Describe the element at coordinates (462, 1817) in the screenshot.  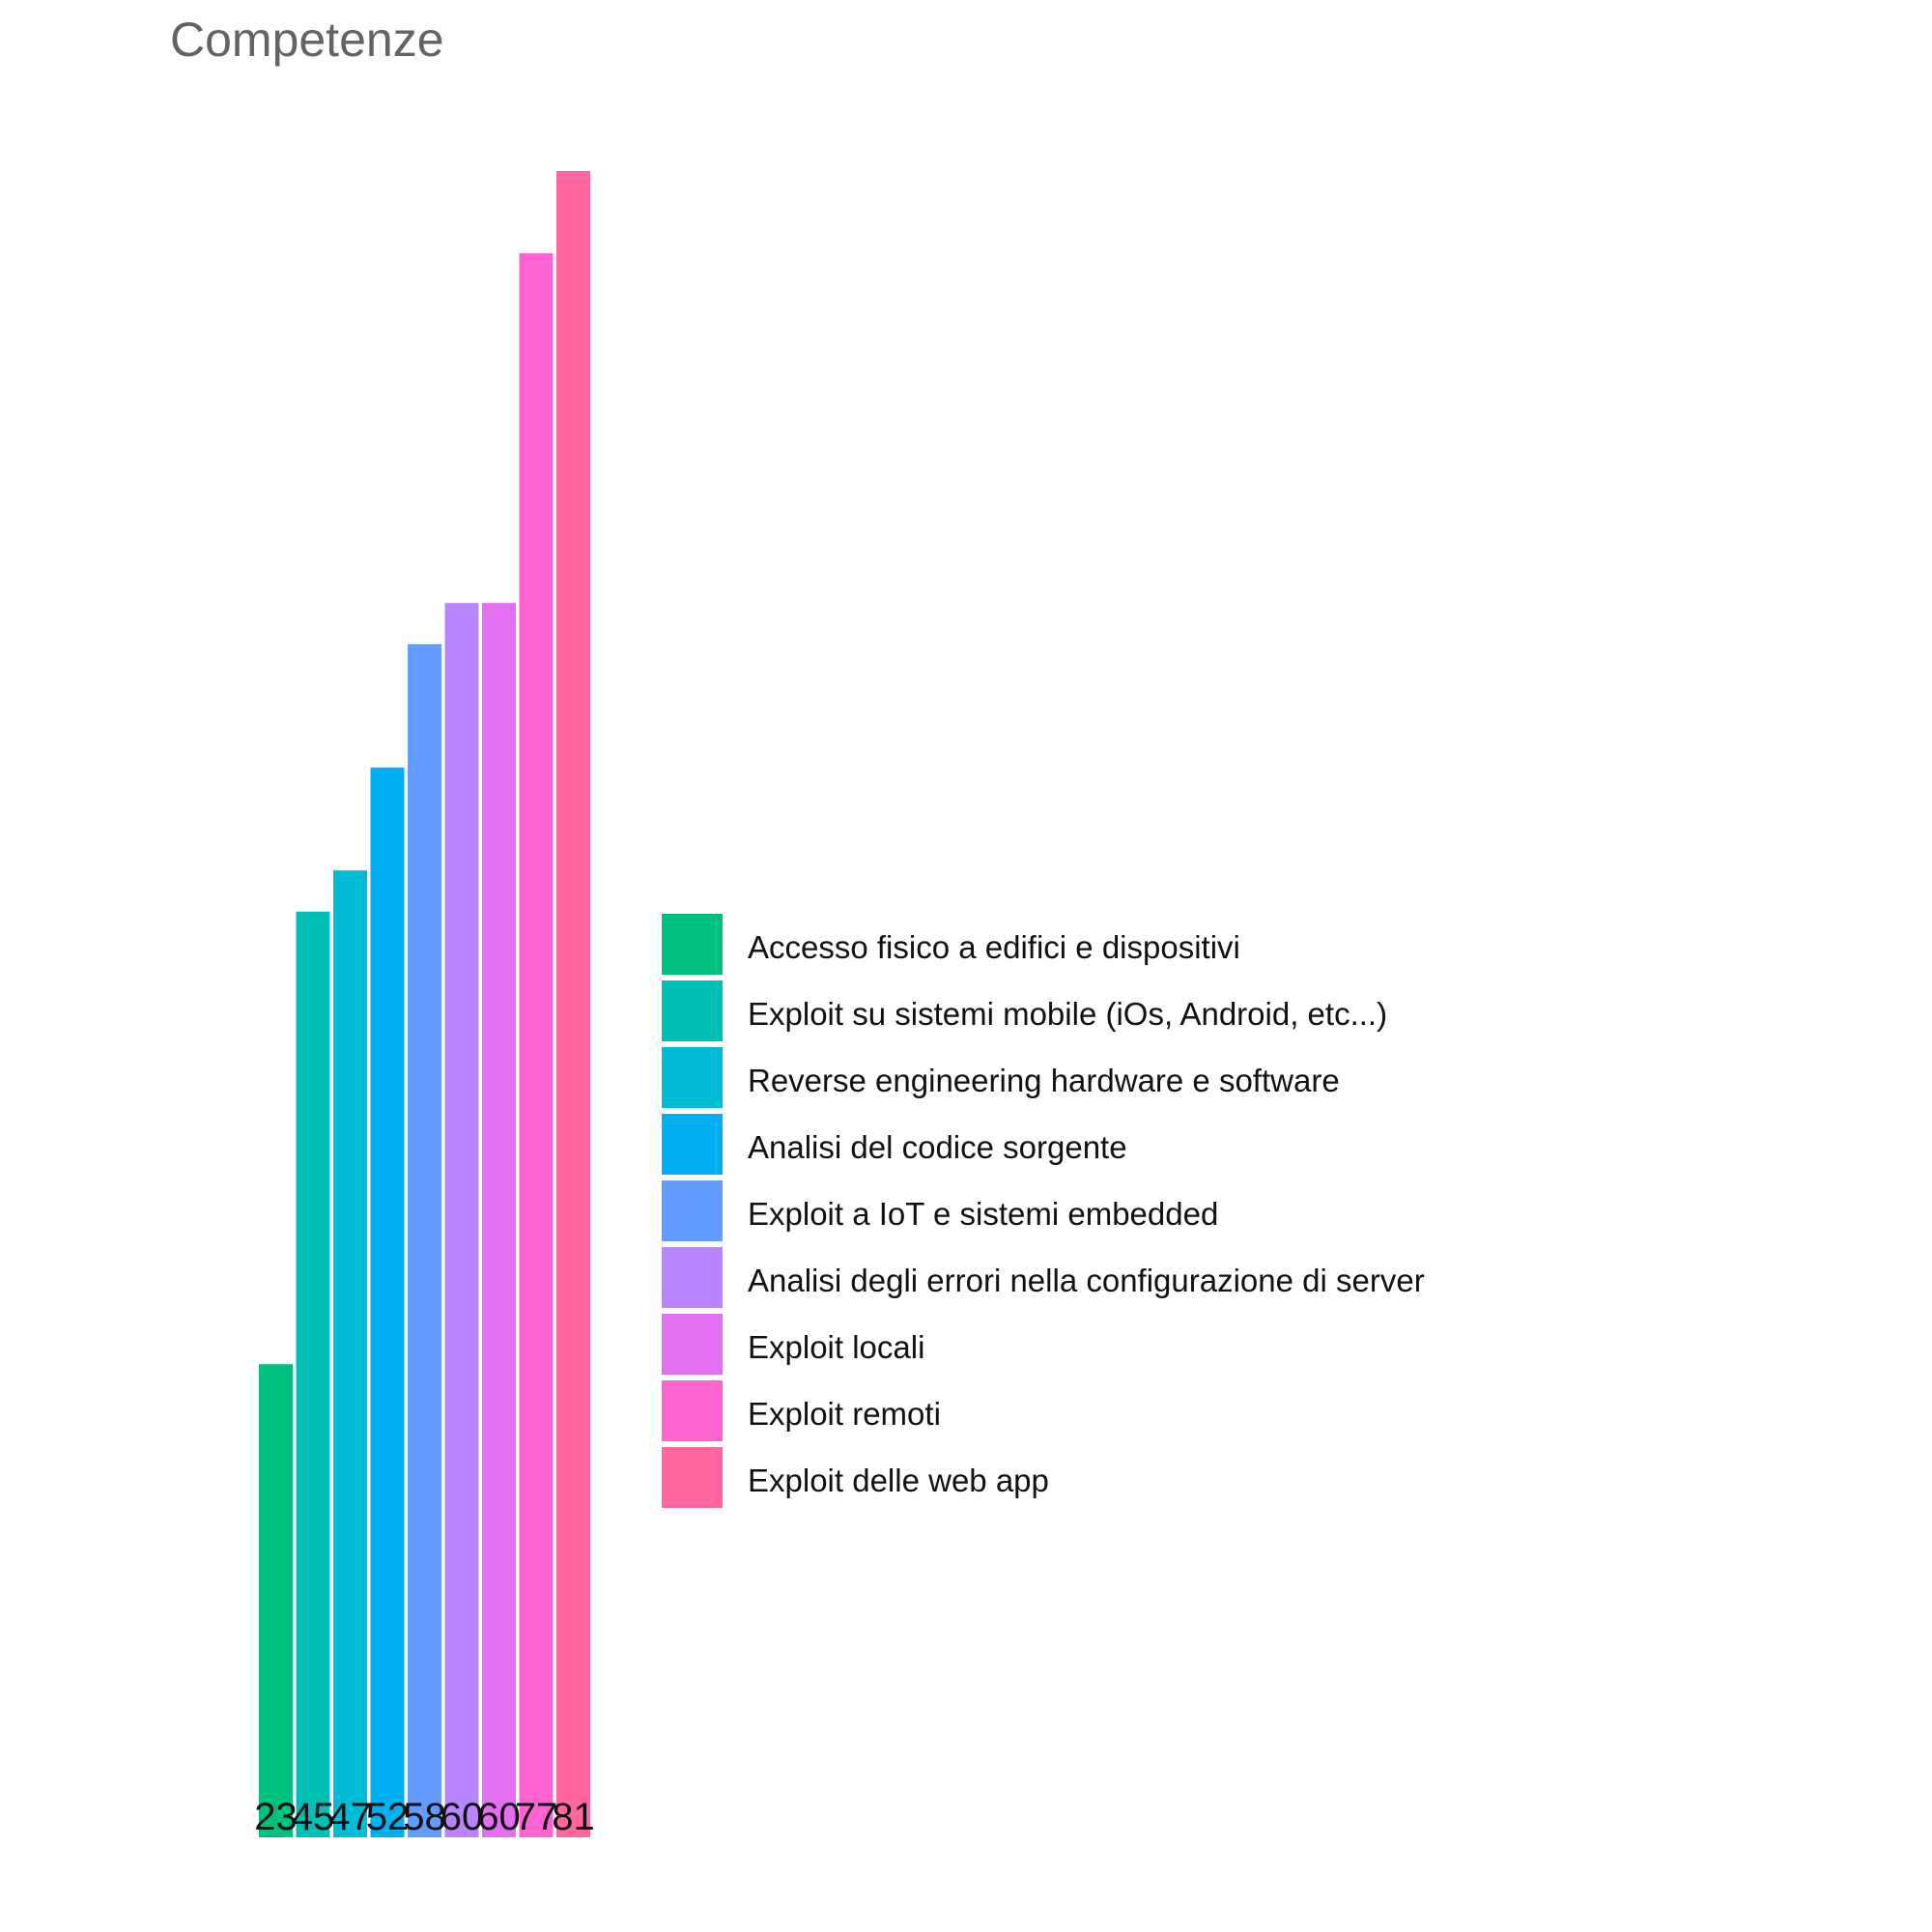
I see `bar-value-label-6: 60` at that location.